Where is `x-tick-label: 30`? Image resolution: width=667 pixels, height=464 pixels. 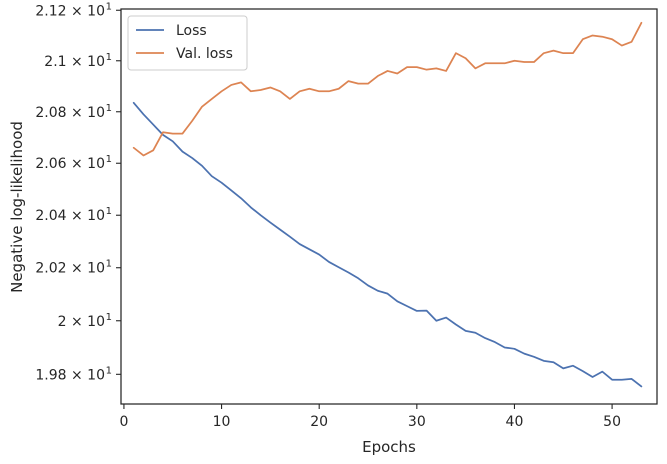
x-tick-label: 30 is located at coordinates (417, 422).